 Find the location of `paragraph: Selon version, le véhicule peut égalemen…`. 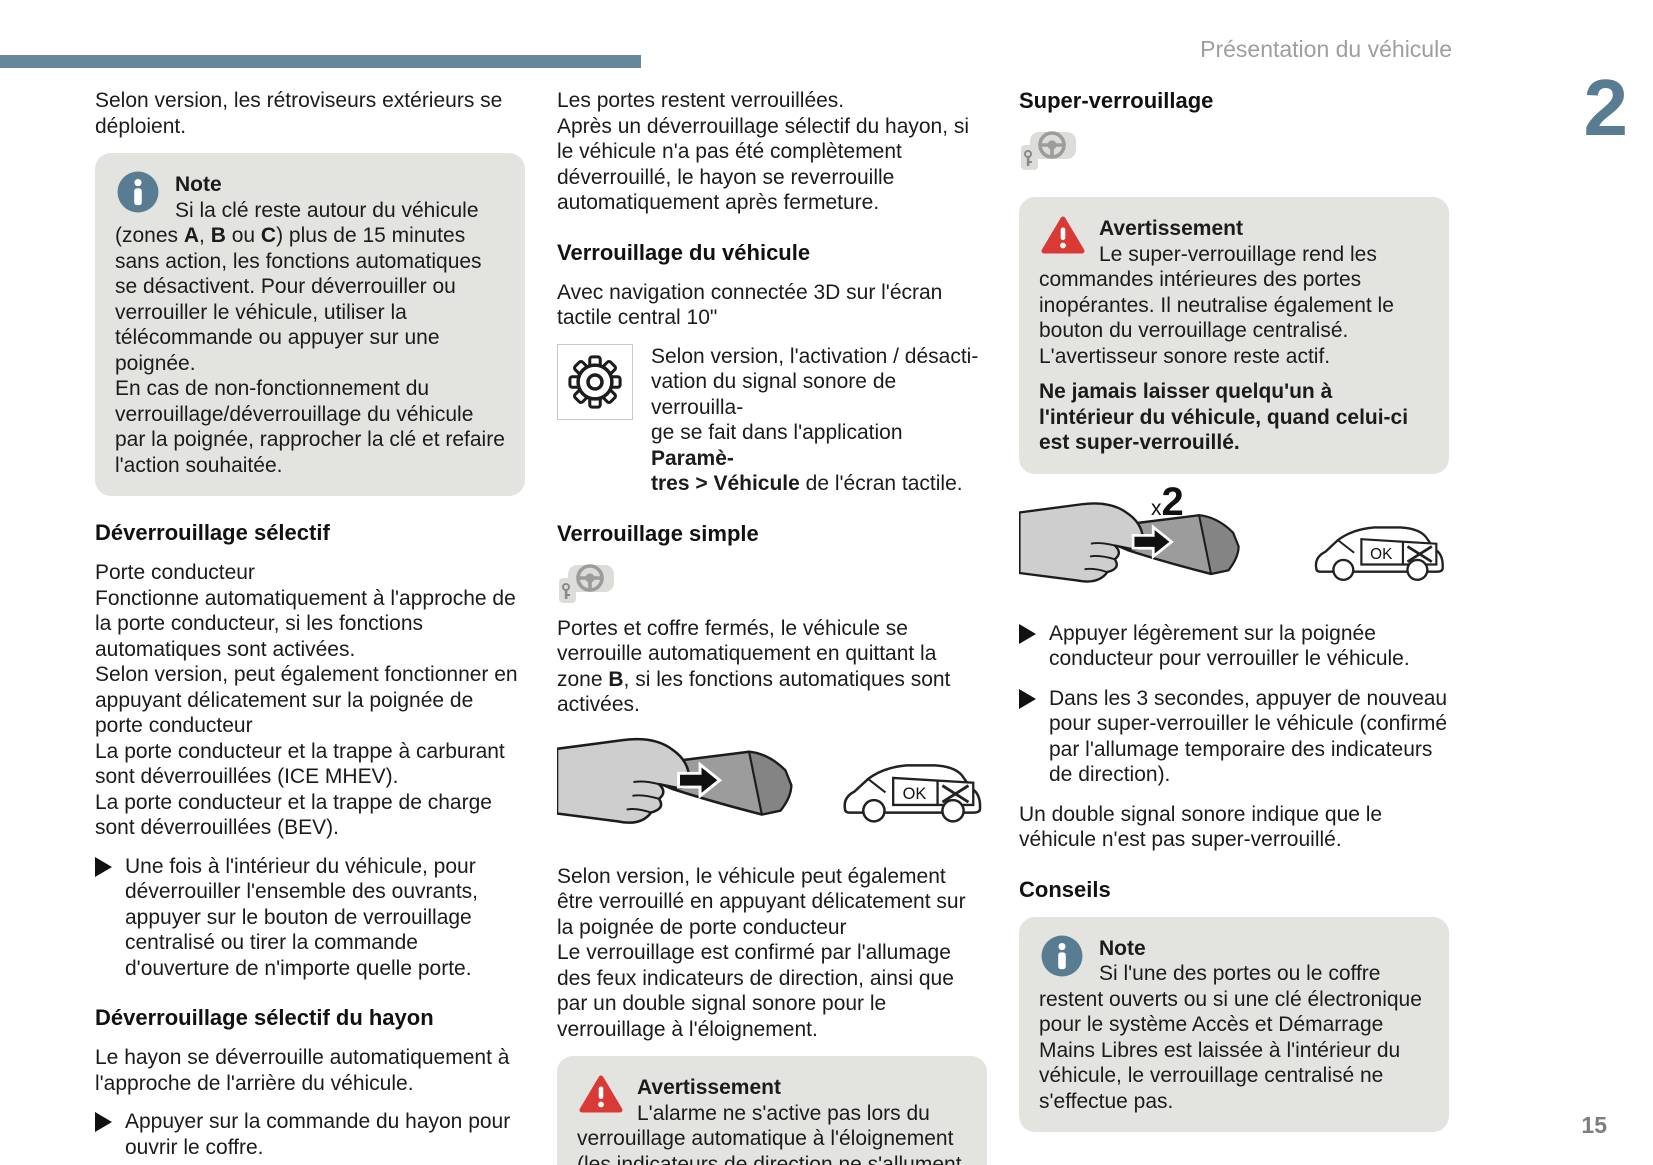

paragraph: Selon version, le véhicule peut égalemen… is located at coordinates (761, 952).